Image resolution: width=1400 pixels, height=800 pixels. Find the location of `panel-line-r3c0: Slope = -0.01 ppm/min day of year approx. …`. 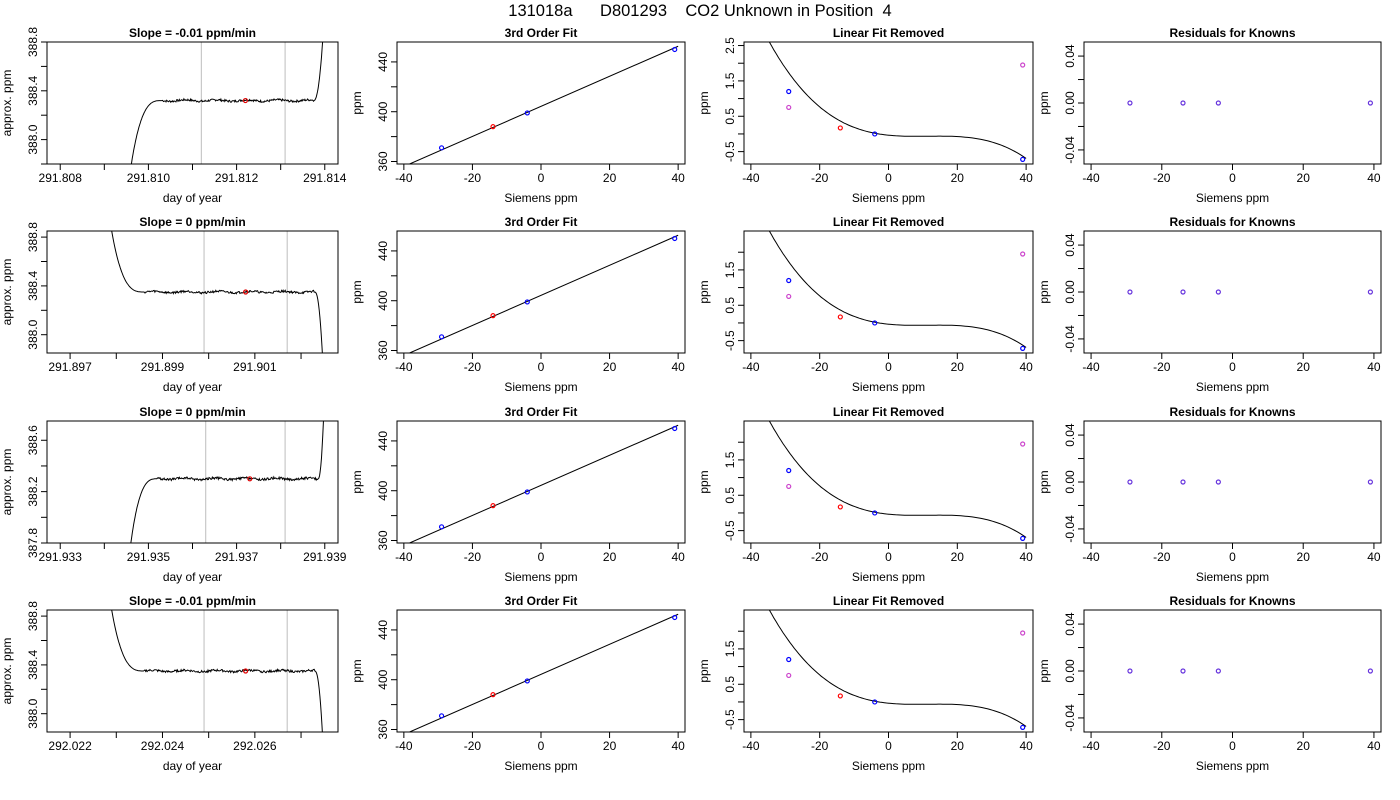

panel-line-r3c0: Slope = -0.01 ppm/min day of year approx. … is located at coordinates (169, 683).